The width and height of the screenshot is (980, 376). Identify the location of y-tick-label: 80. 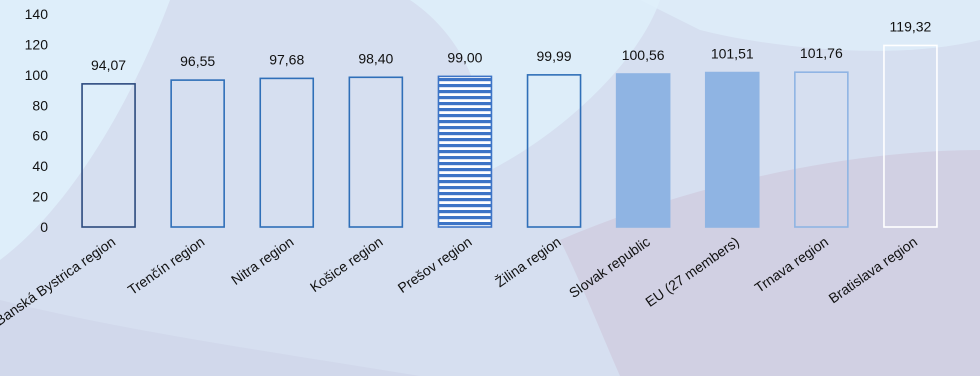
(40, 105).